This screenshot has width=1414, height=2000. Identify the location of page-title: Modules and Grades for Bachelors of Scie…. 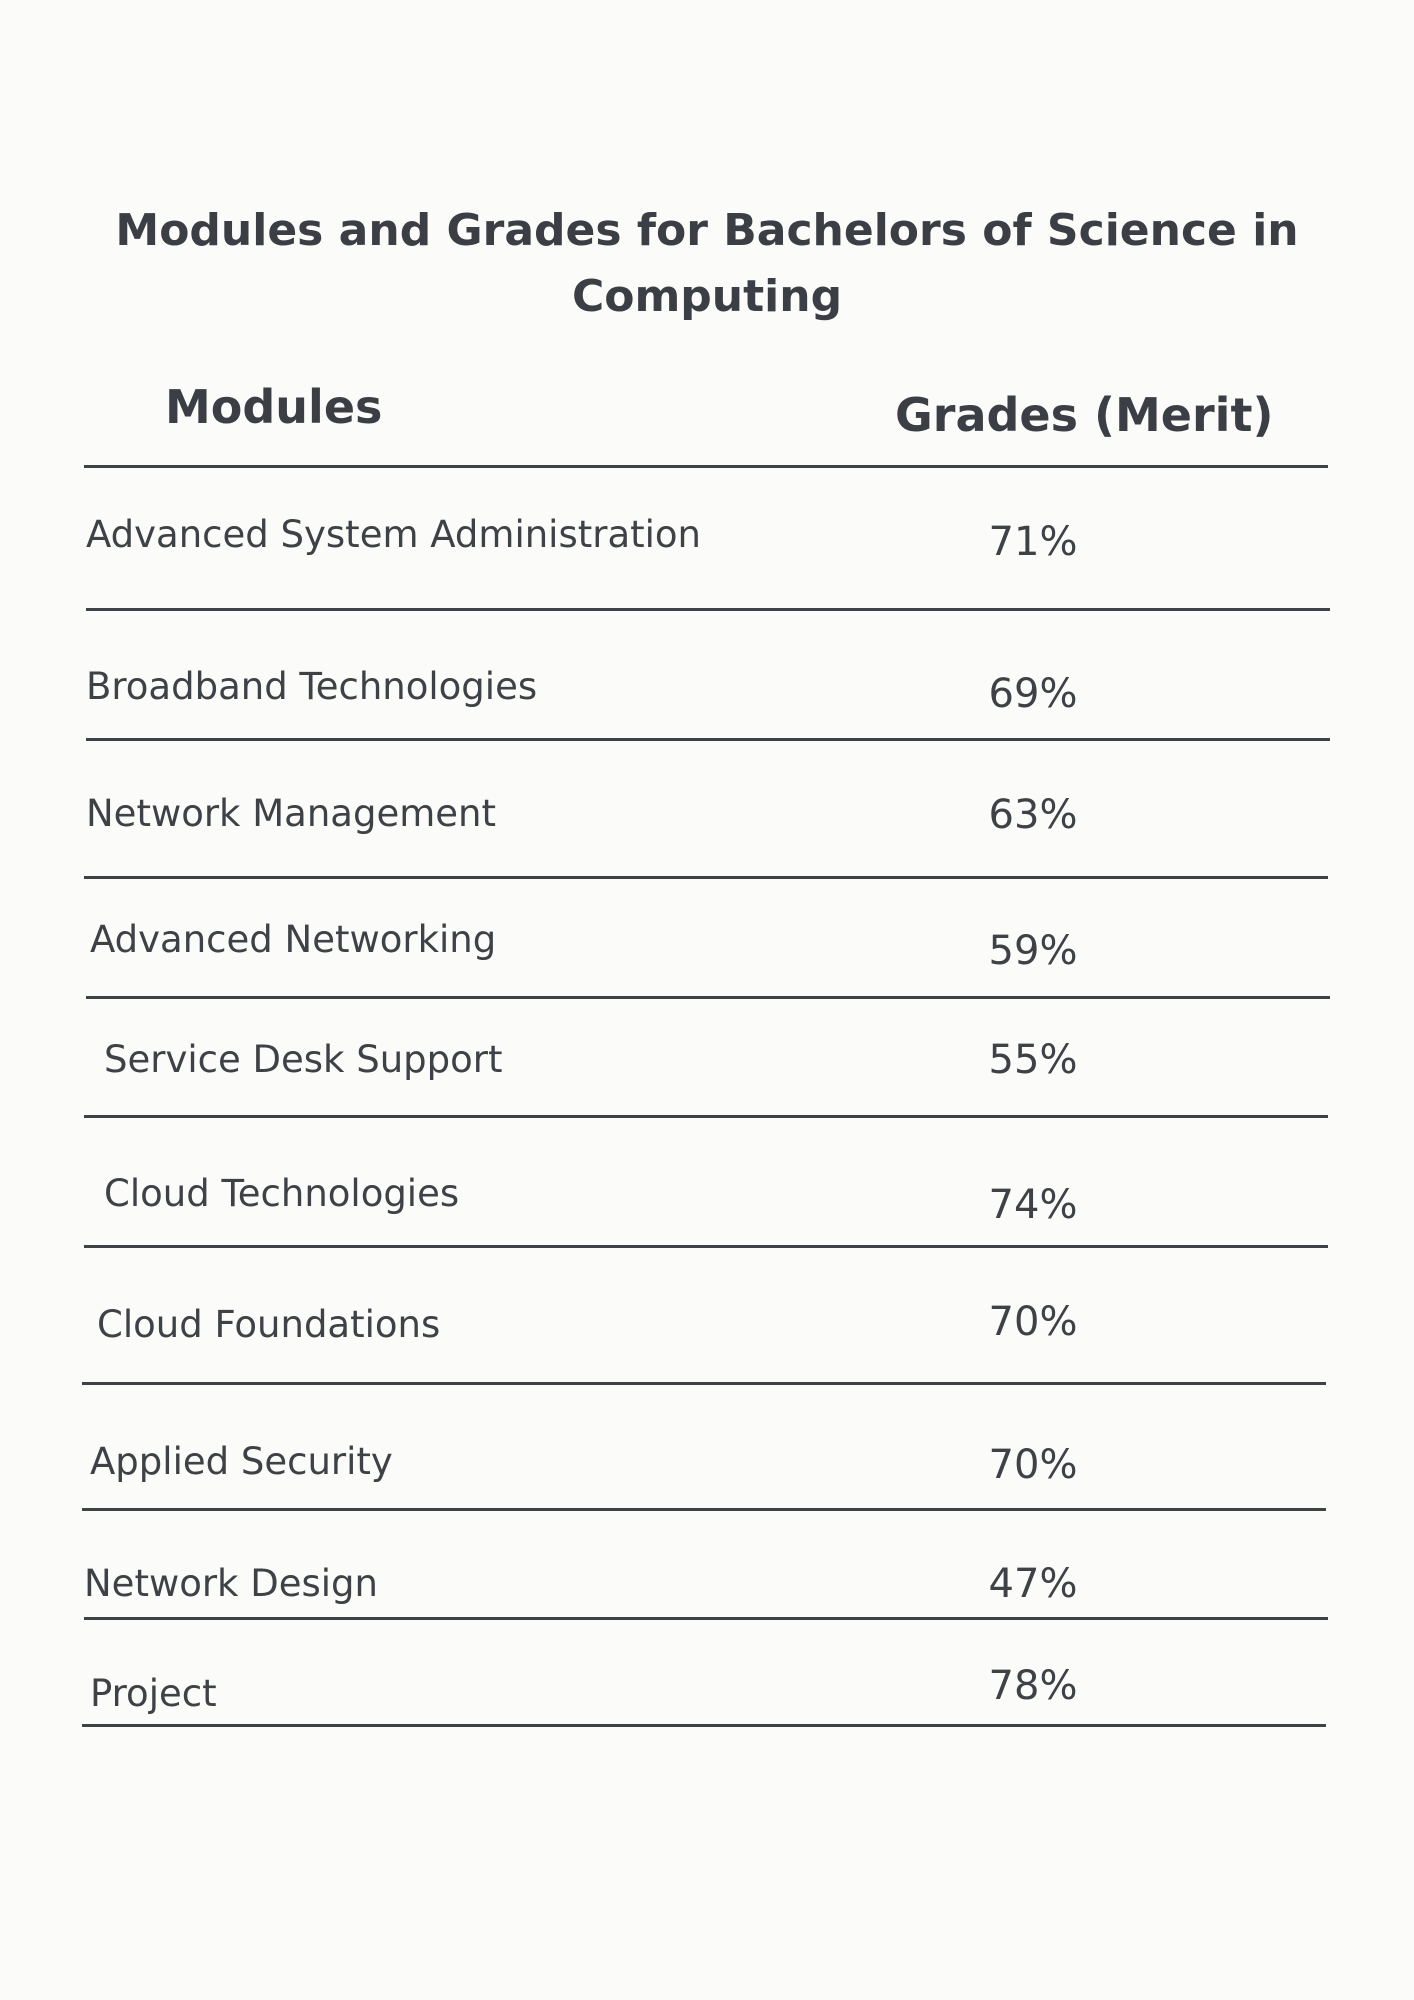
(707, 264).